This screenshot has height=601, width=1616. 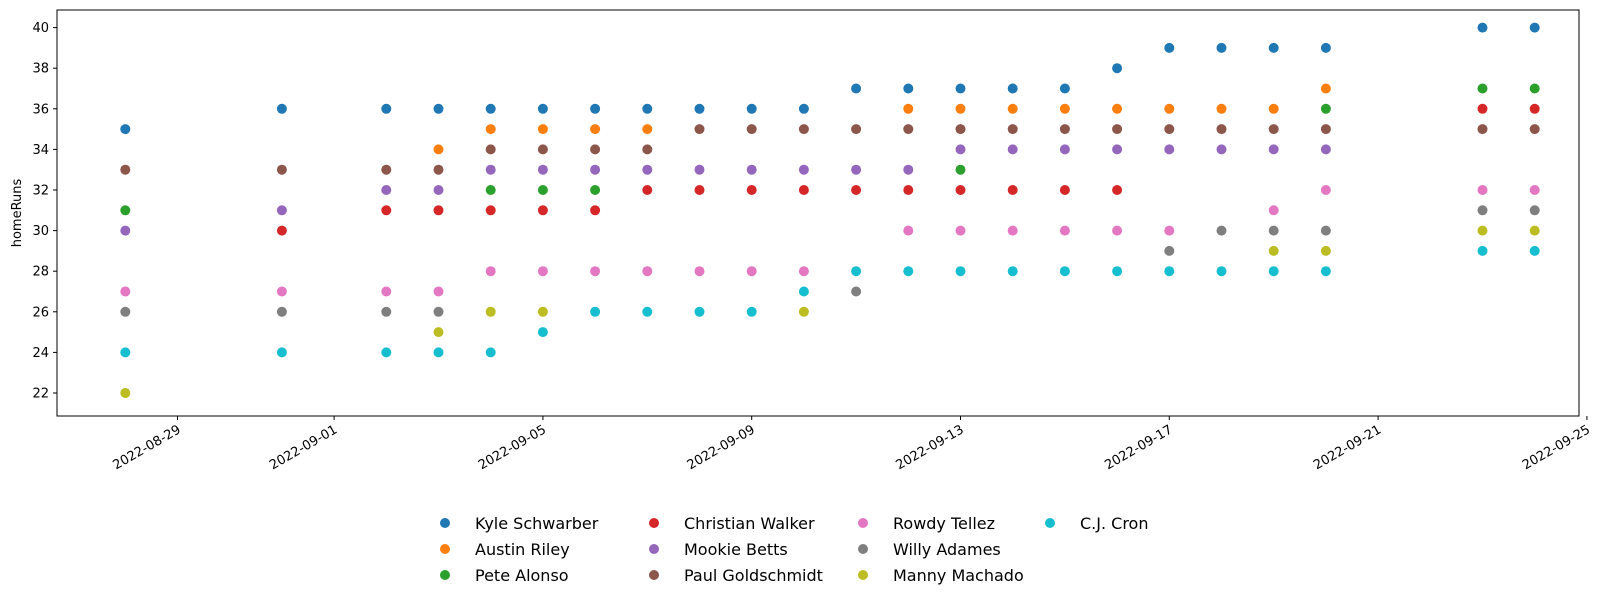 I want to click on legend-label: Austin Riley, so click(x=522, y=549).